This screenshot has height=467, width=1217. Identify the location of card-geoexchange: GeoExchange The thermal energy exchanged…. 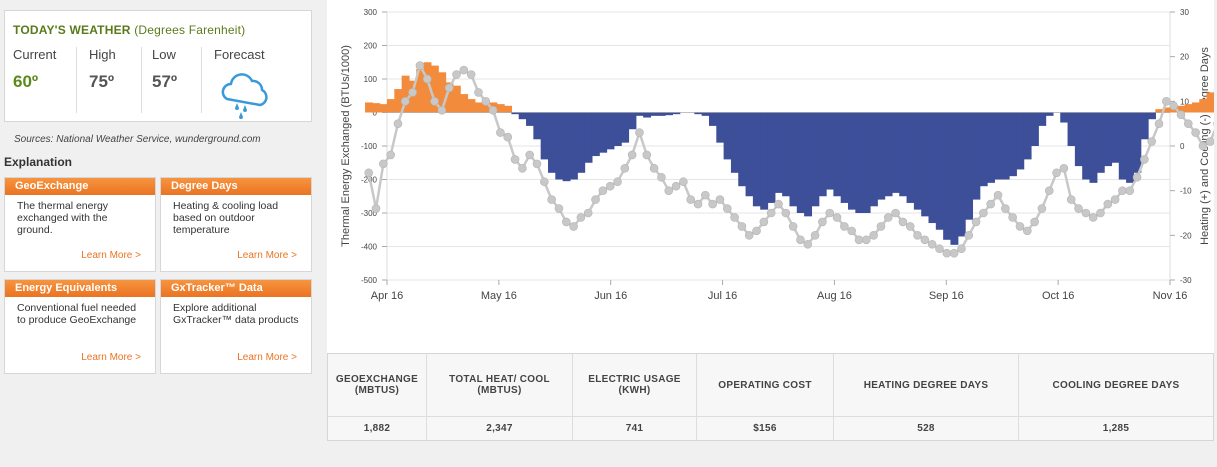
(80, 224).